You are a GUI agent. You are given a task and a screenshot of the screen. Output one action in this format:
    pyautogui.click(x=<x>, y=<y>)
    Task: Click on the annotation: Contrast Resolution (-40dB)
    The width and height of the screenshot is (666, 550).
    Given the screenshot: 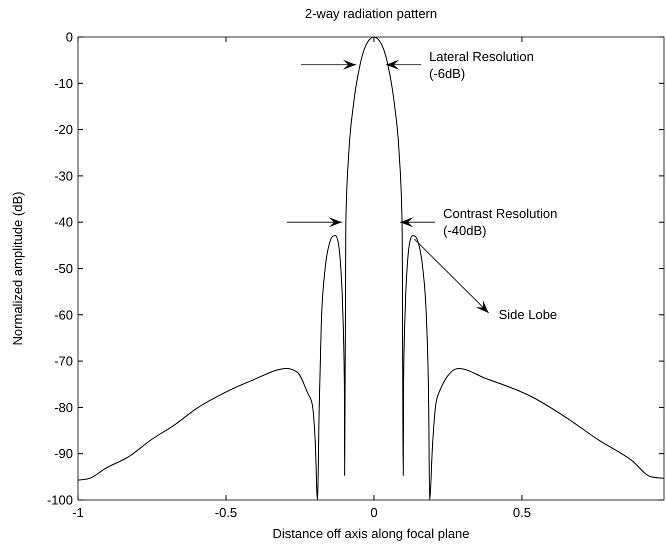 What is the action you would take?
    pyautogui.click(x=500, y=222)
    